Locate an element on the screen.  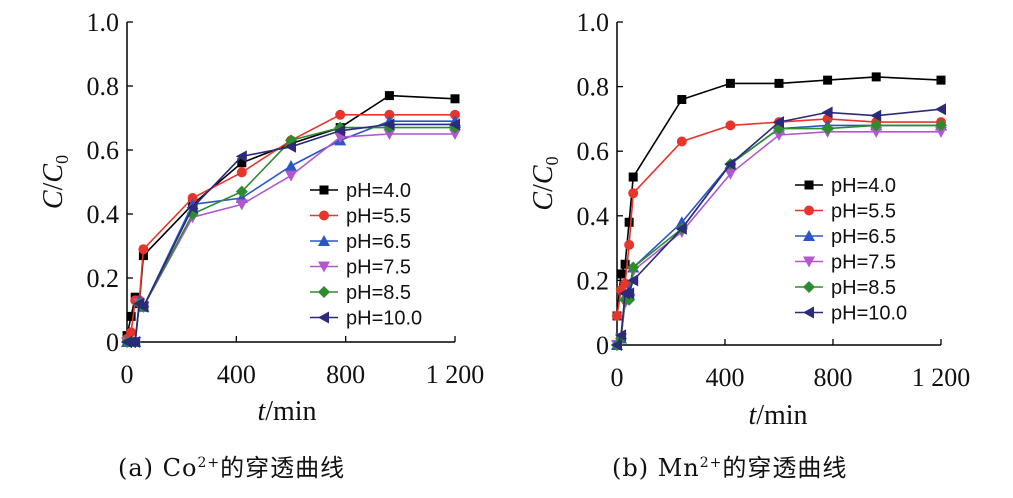
x-tick-label: 1 200 is located at coordinates (941, 377).